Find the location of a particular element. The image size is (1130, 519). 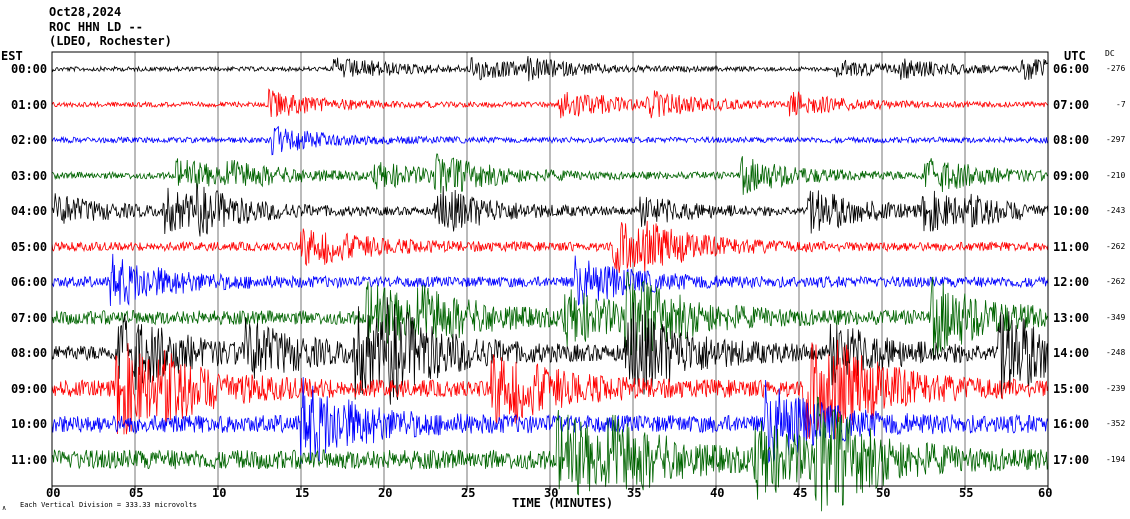

header-station: ROC HHN LD -- is located at coordinates (96, 27).